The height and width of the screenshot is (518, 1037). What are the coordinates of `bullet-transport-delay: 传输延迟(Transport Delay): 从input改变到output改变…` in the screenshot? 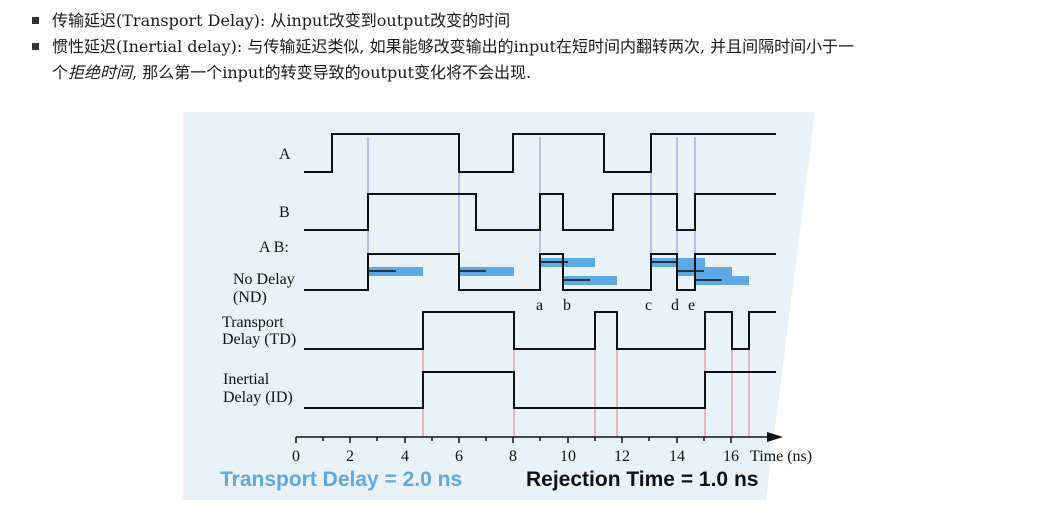 It's located at (527, 21).